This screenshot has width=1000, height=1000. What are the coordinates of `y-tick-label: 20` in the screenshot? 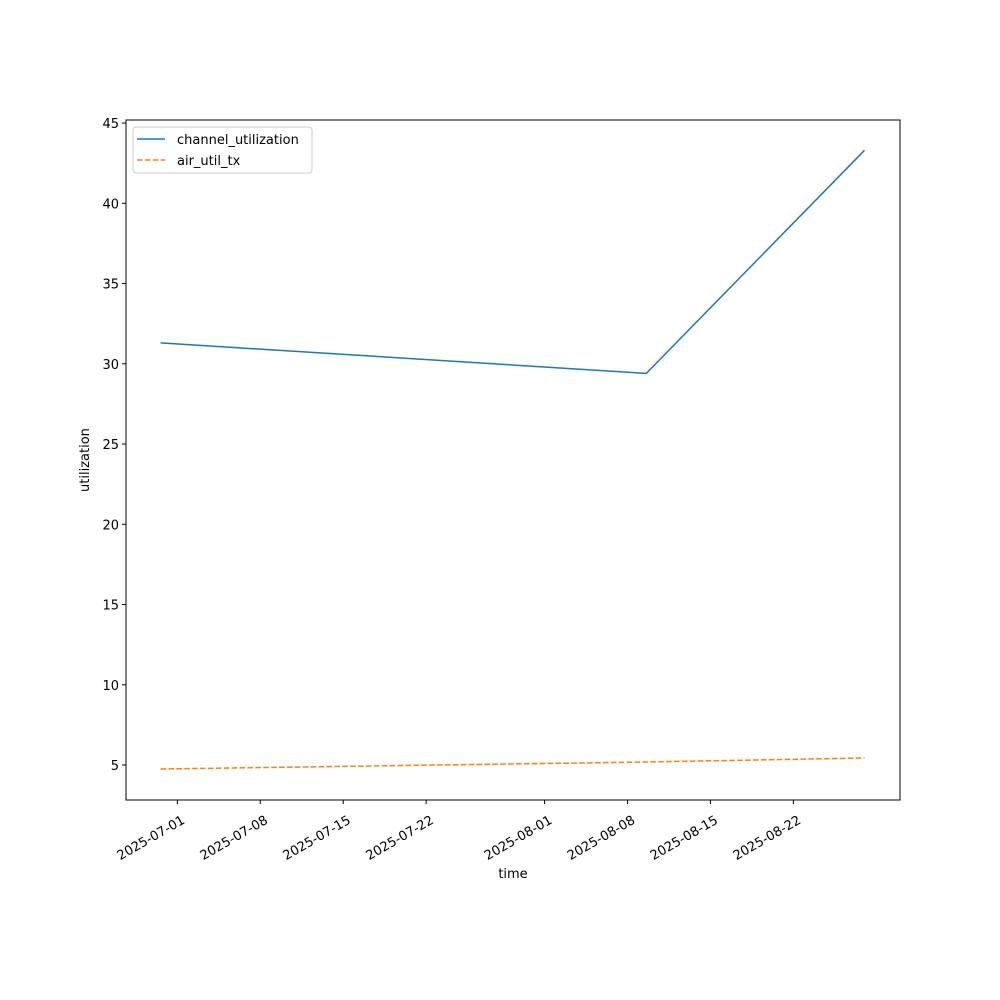 It's located at (110, 525).